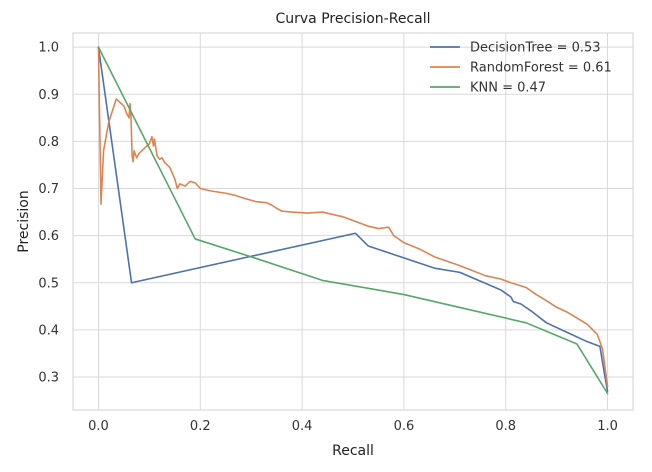 The width and height of the screenshot is (652, 472). I want to click on x-tick-label: 0.6, so click(404, 426).